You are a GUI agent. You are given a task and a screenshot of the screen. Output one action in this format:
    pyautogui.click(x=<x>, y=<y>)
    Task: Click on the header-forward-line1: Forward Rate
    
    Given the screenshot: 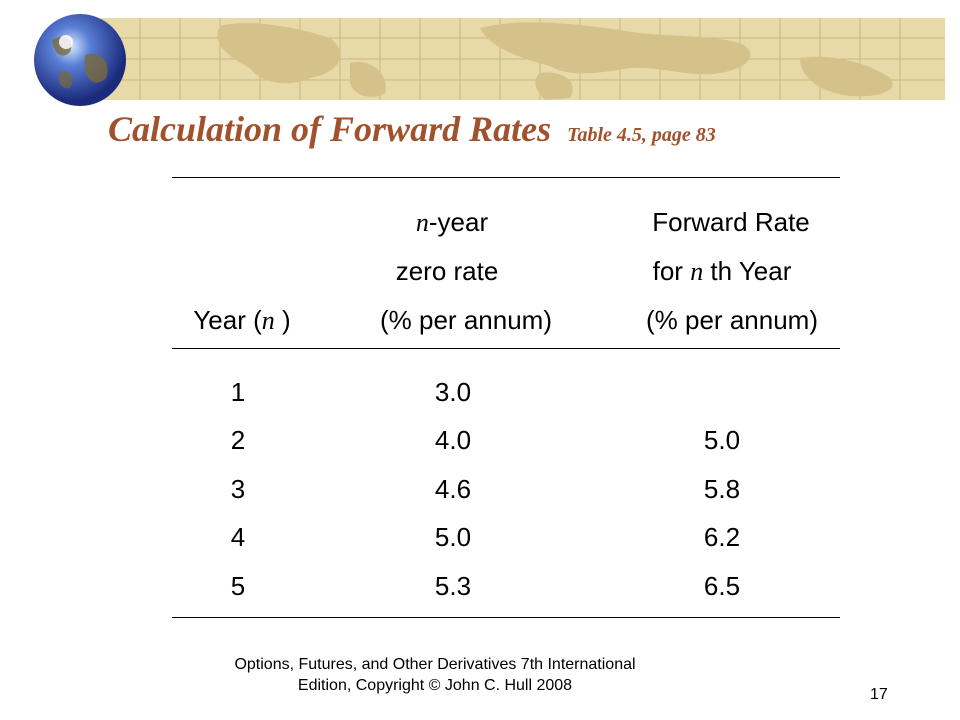 What is the action you would take?
    pyautogui.click(x=731, y=222)
    